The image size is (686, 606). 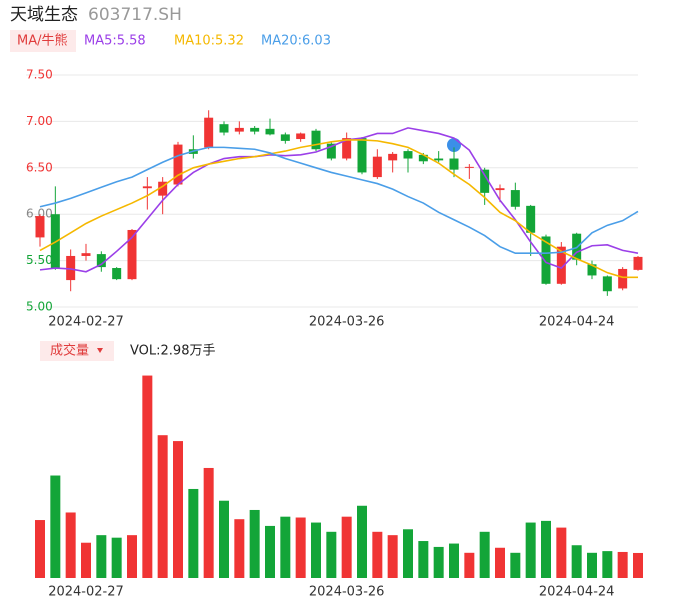 I want to click on y-tick-label: 5.00, so click(x=39, y=307).